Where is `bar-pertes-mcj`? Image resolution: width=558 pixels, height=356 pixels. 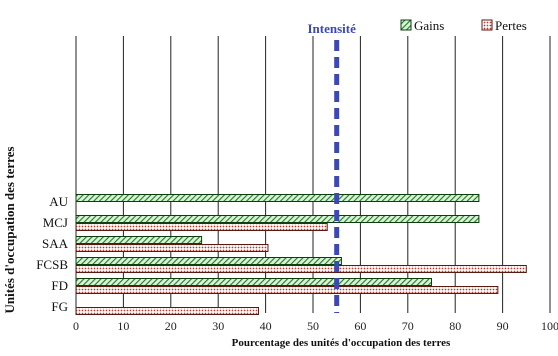
bar-pertes-mcj is located at coordinates (201, 227).